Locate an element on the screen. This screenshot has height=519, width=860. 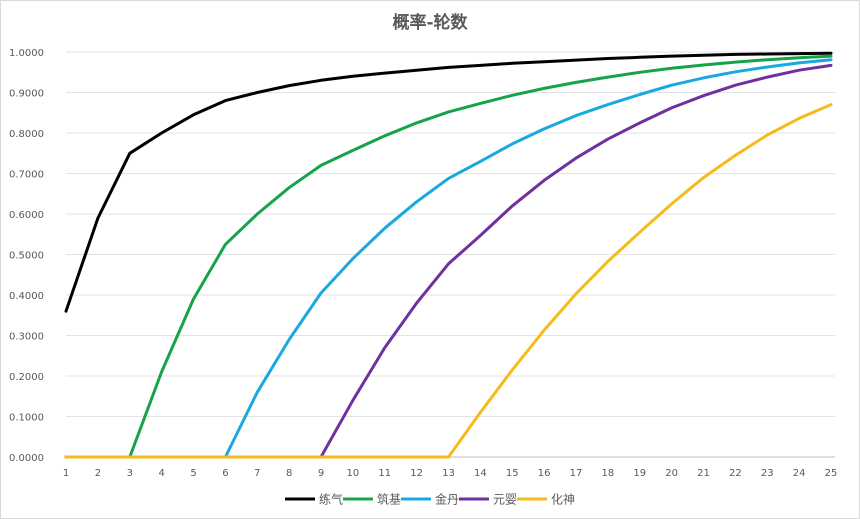
x-tick-label: 1 is located at coordinates (66, 473).